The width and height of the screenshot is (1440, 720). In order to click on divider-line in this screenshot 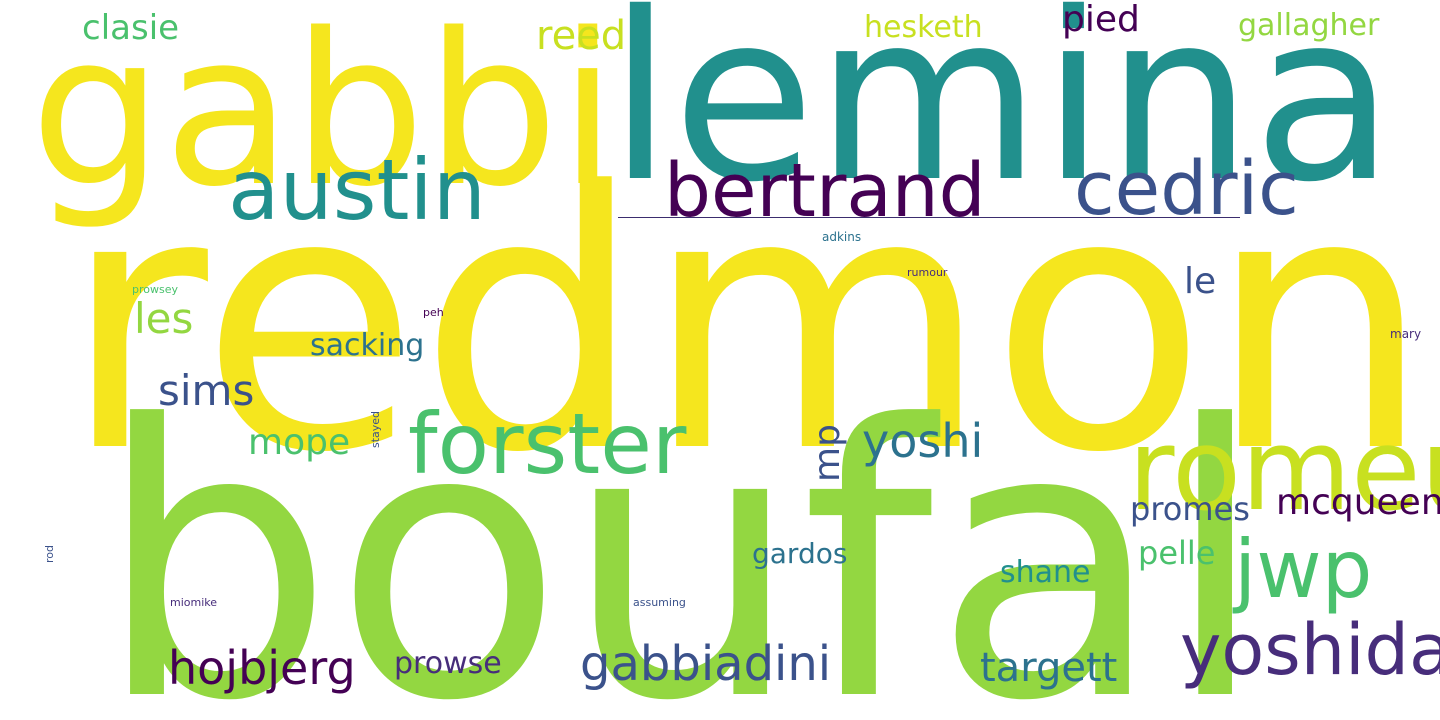, I will do `click(929, 217)`.